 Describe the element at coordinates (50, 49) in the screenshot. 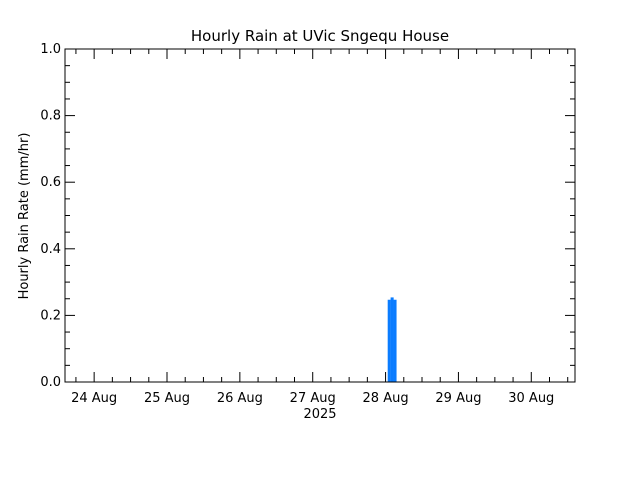

I see `y-tick-label: 1.0` at that location.